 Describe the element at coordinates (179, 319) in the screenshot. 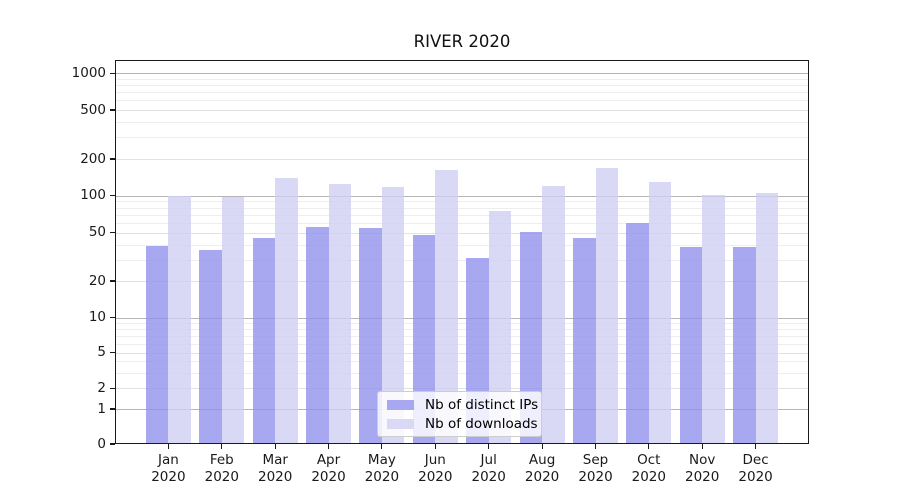

I see `bar-downloads-jan` at that location.